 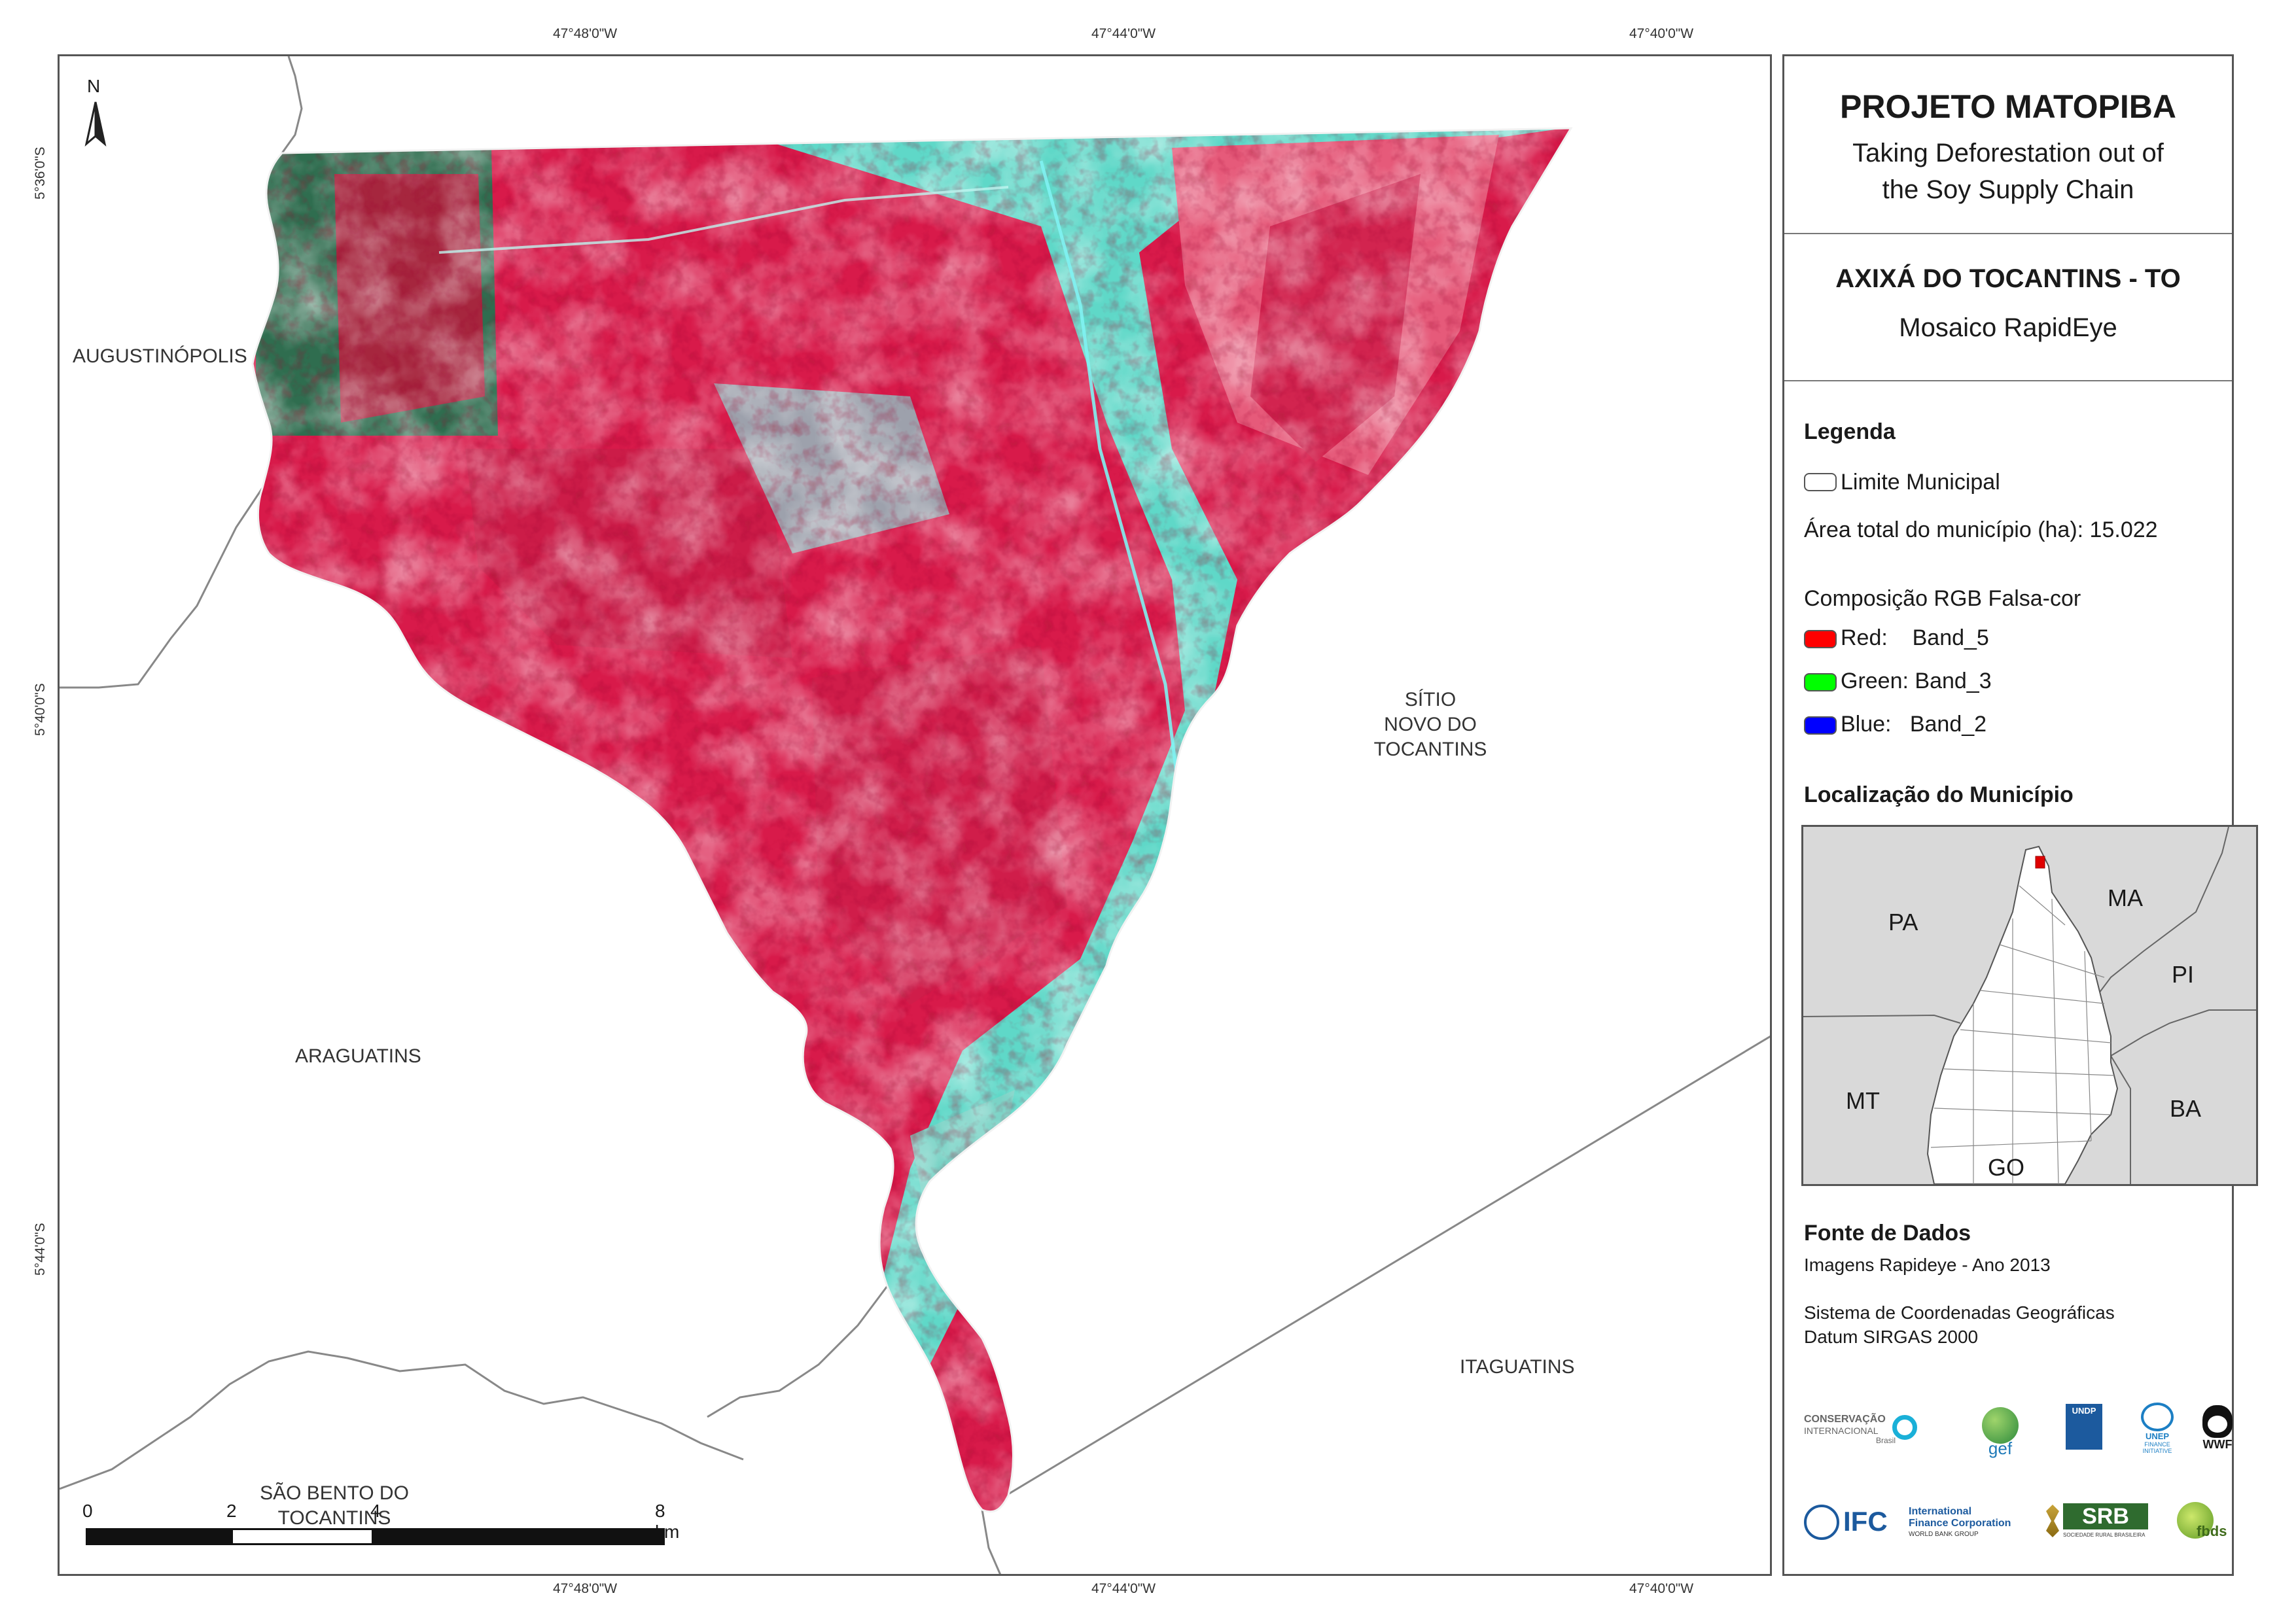 I want to click on fbds-text: fbds, so click(x=2212, y=1531).